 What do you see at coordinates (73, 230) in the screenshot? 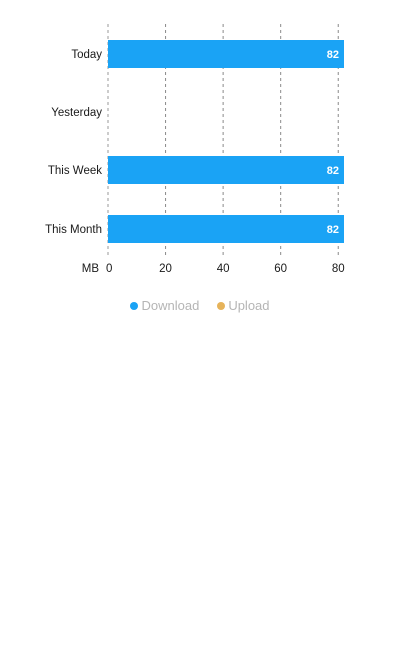
I see `category-label-3: This Month` at bounding box center [73, 230].